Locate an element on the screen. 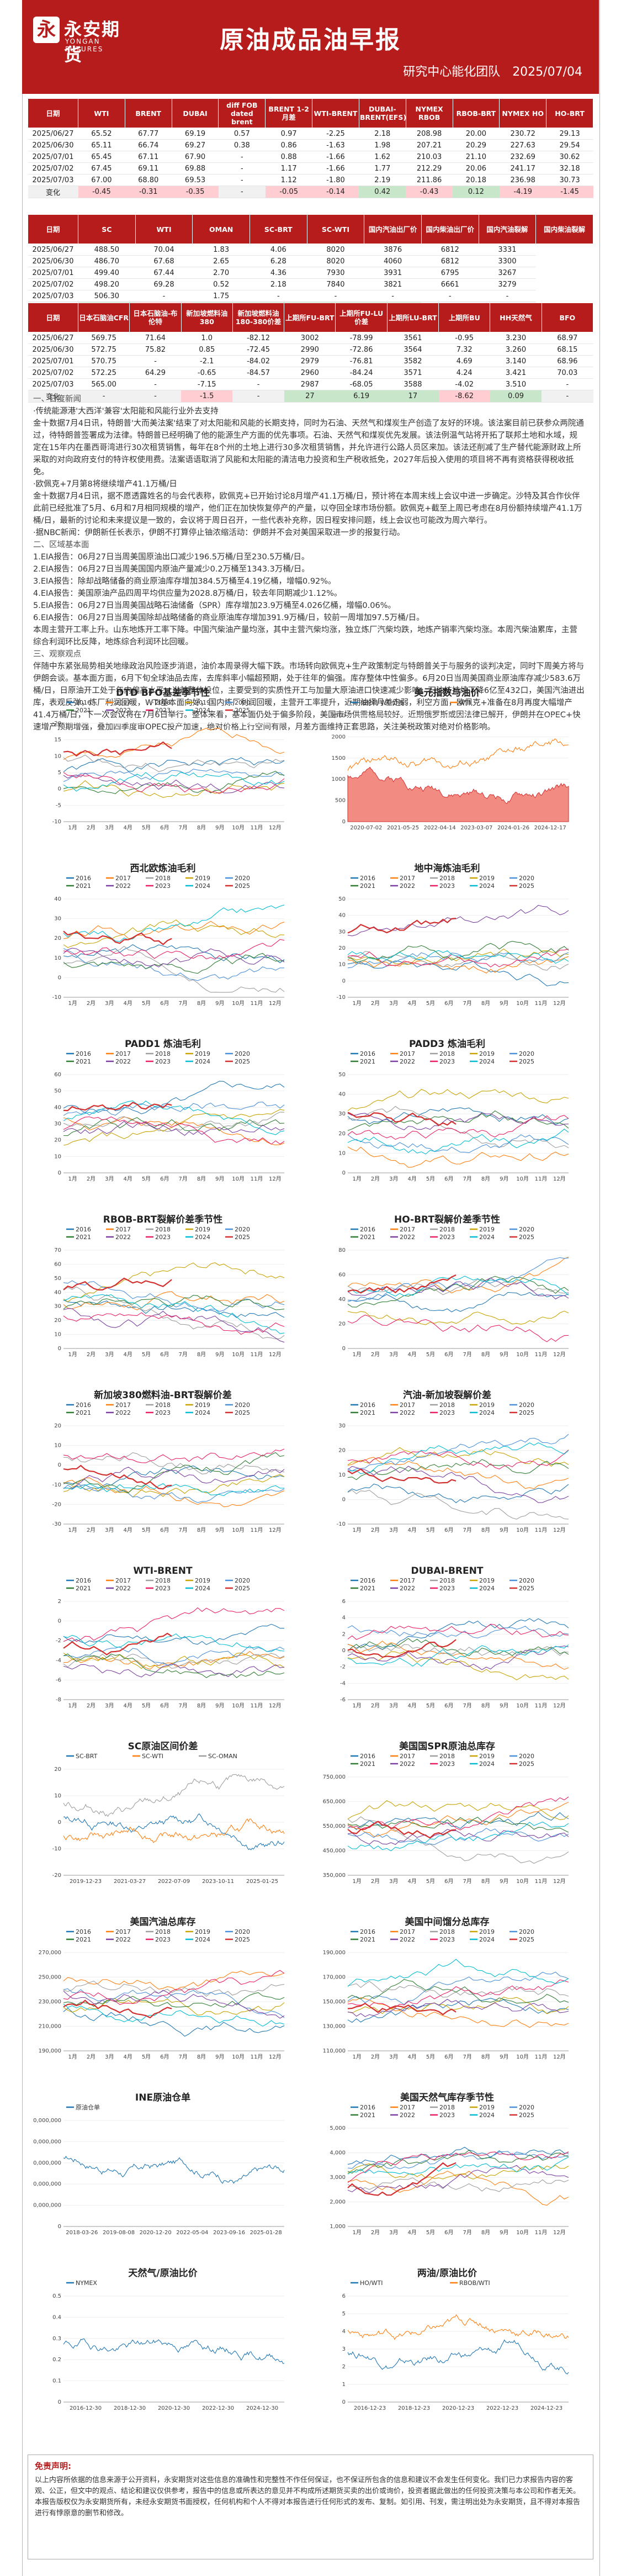 This screenshot has height=2576, width=621. table-cell: 569.75 is located at coordinates (104, 338).